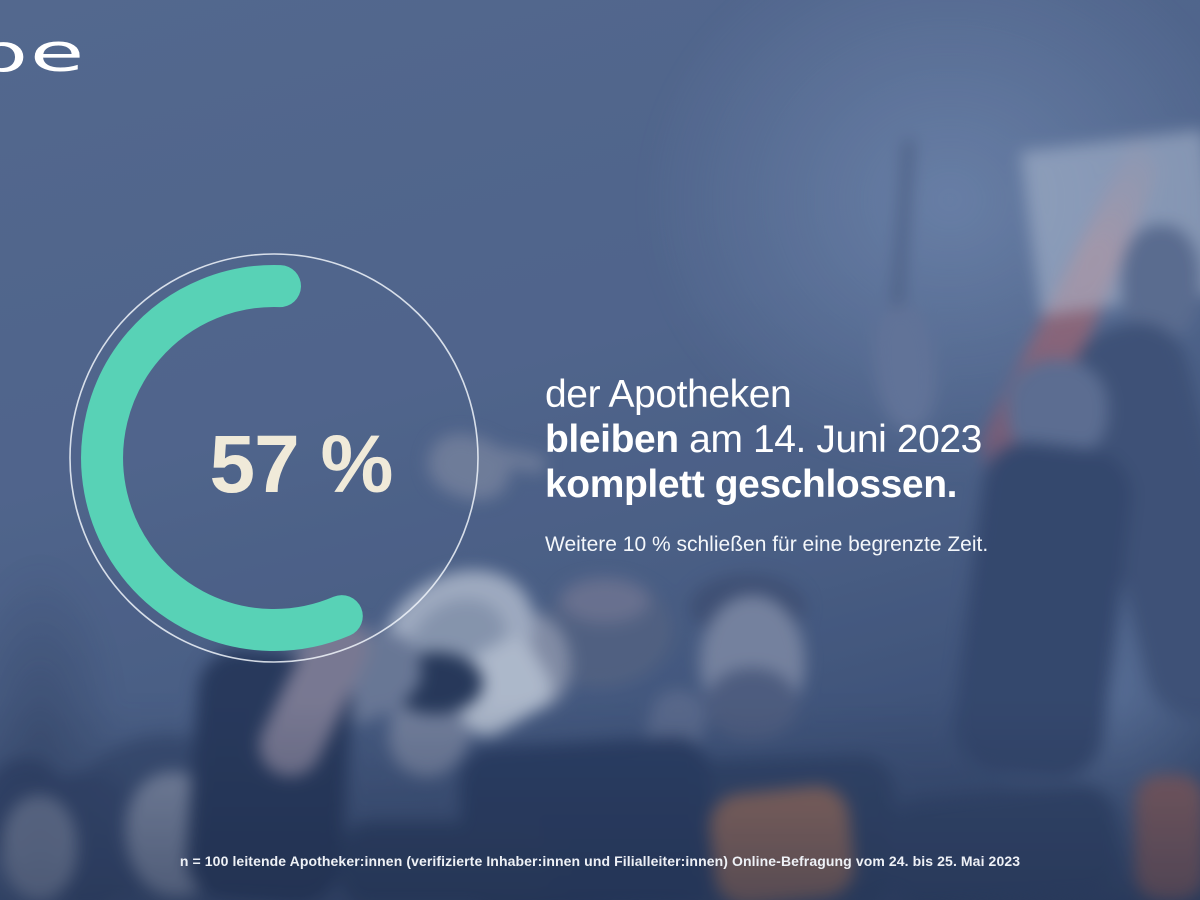 This screenshot has height=900, width=1200. I want to click on headline-line-1: der Apotheken, so click(668, 394).